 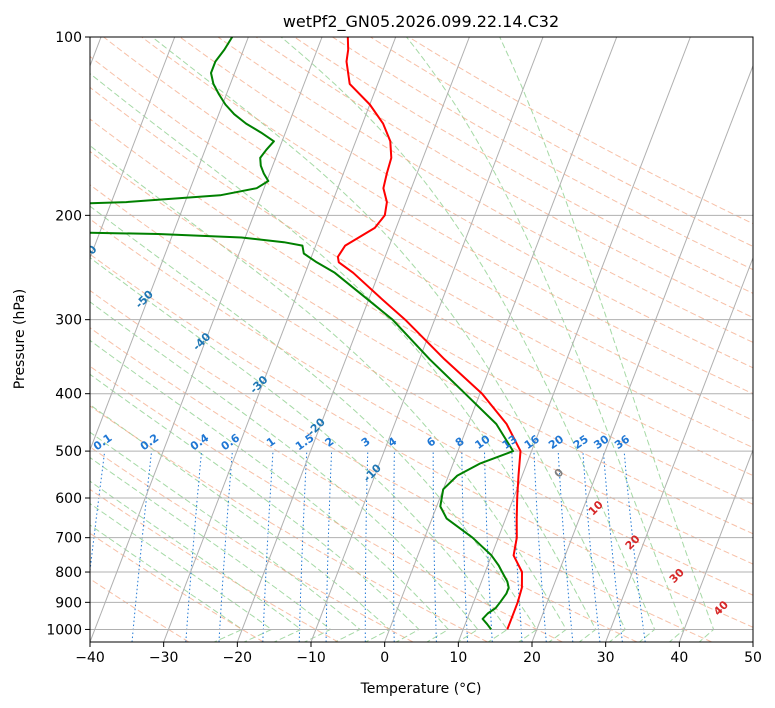 What do you see at coordinates (68, 539) in the screenshot?
I see `y-tick-label: 700` at bounding box center [68, 539].